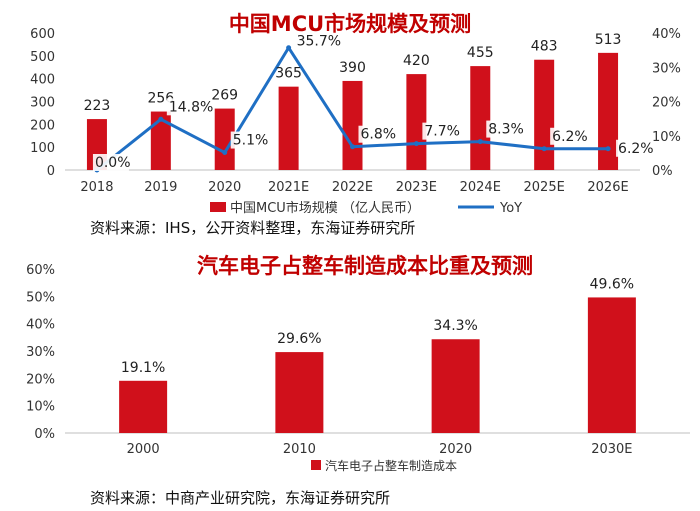 The width and height of the screenshot is (700, 511). What do you see at coordinates (299, 449) in the screenshot?
I see `chart2-x-tick: 2010` at bounding box center [299, 449].